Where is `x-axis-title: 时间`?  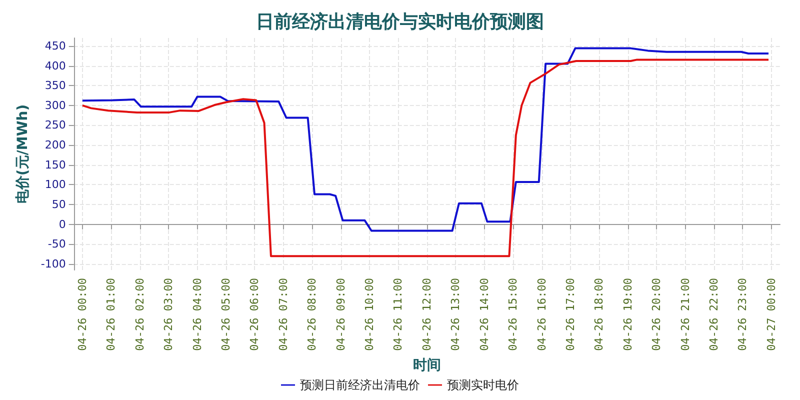 x-axis-title: 时间 is located at coordinates (426, 366).